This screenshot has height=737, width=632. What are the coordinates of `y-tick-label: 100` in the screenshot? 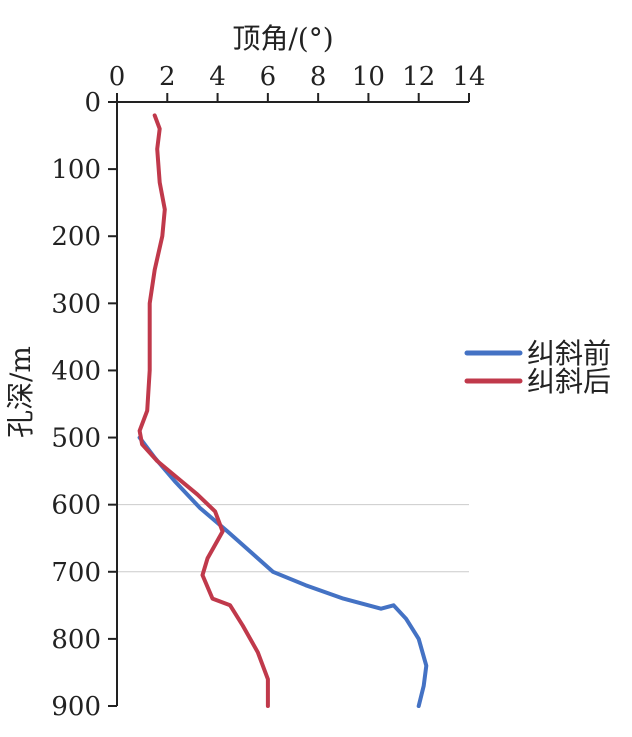 It's located at (76, 170).